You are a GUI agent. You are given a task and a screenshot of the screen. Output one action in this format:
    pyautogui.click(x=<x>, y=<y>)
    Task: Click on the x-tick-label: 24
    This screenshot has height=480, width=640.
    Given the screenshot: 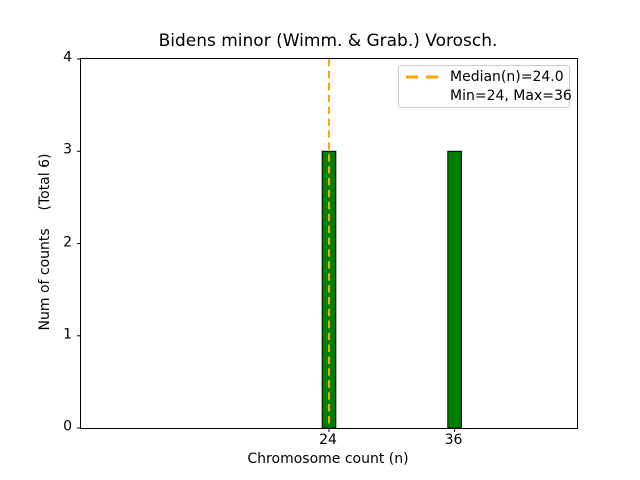 What is the action you would take?
    pyautogui.click(x=328, y=440)
    